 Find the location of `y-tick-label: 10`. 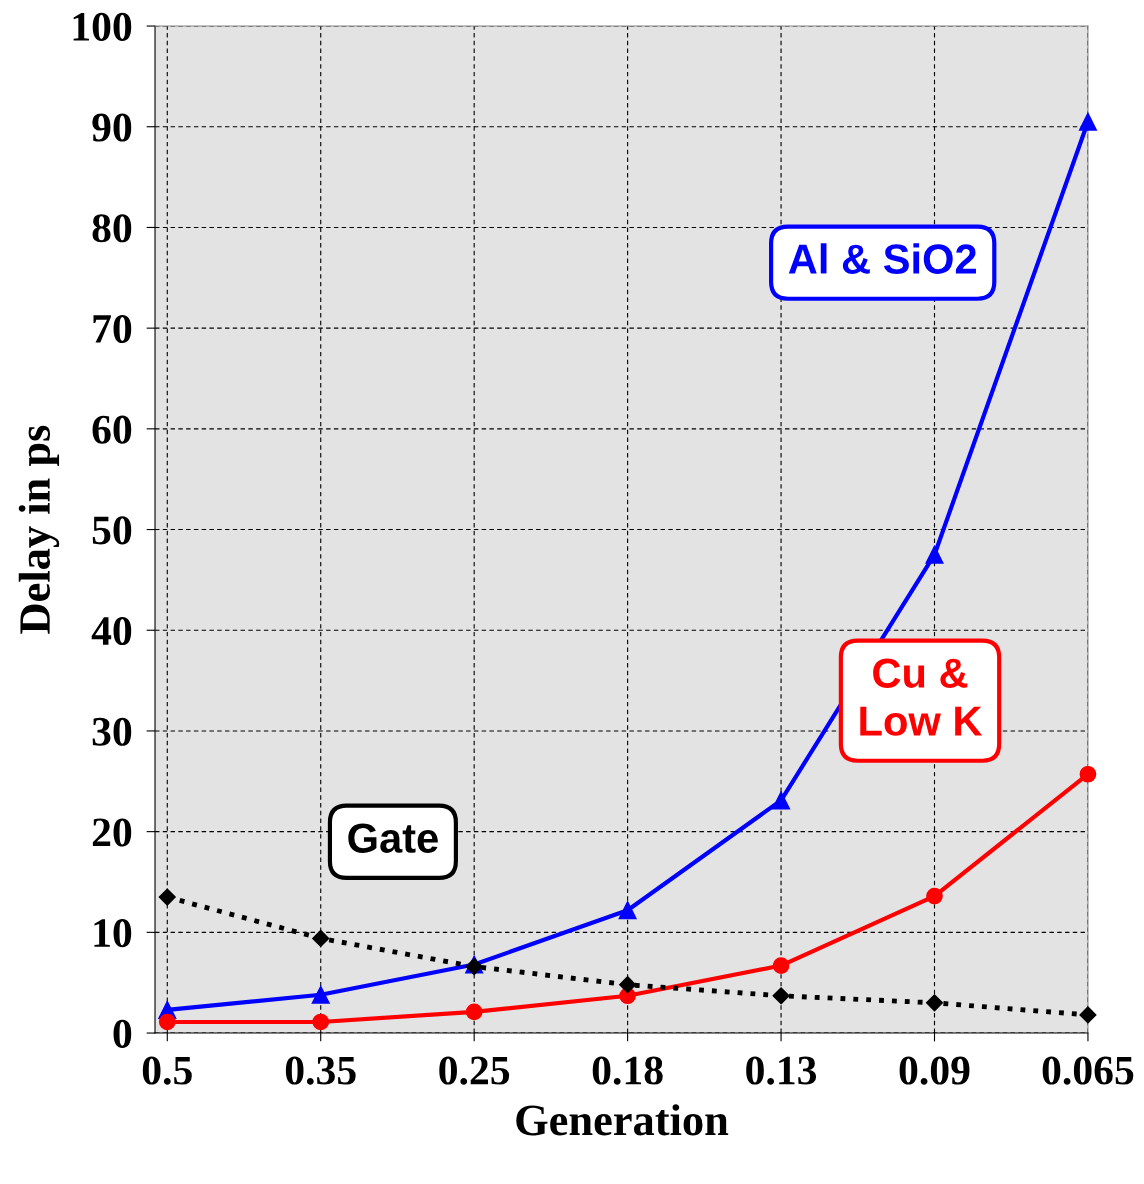

y-tick-label: 10 is located at coordinates (113, 933).